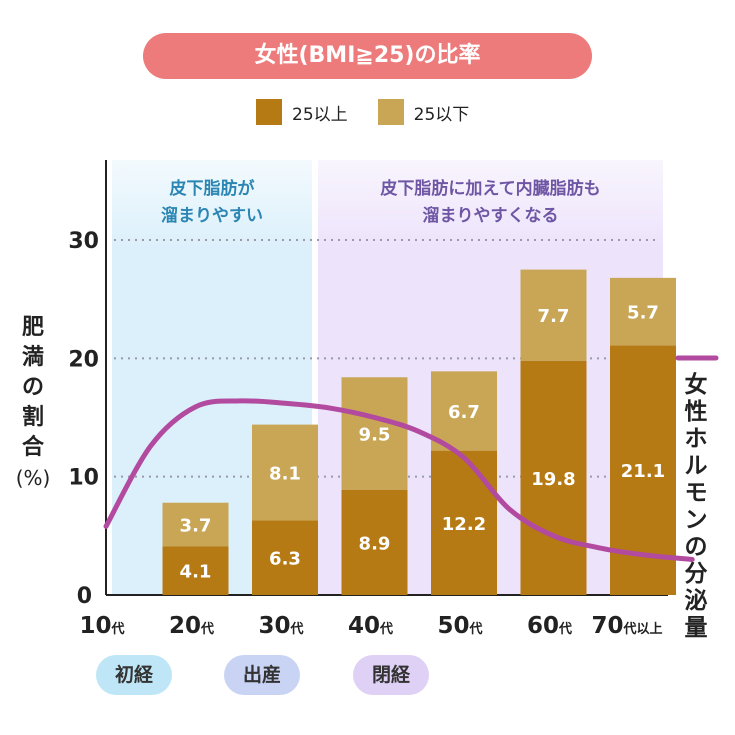  Describe the element at coordinates (696, 466) in the screenshot. I see `hormone-label-char: ル` at that location.